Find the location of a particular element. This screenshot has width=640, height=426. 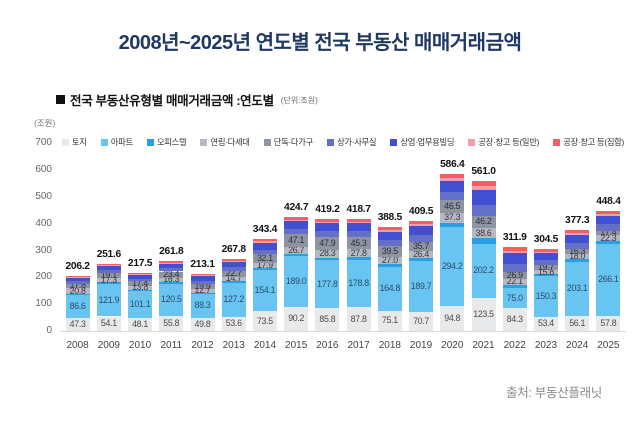

bullet-square-icon is located at coordinates (60, 99).